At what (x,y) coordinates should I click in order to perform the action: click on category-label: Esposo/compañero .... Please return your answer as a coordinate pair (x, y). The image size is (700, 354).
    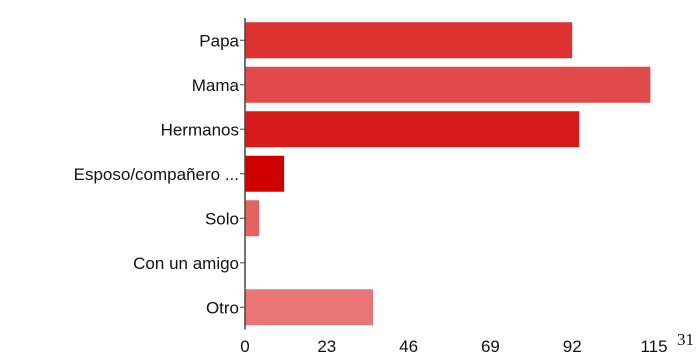
    Looking at the image, I should click on (156, 174).